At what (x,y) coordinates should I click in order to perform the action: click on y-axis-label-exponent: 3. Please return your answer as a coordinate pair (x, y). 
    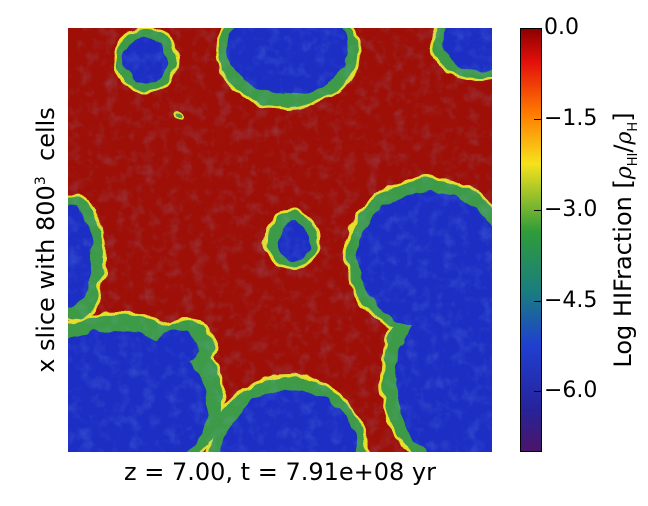
    Looking at the image, I should click on (41, 181).